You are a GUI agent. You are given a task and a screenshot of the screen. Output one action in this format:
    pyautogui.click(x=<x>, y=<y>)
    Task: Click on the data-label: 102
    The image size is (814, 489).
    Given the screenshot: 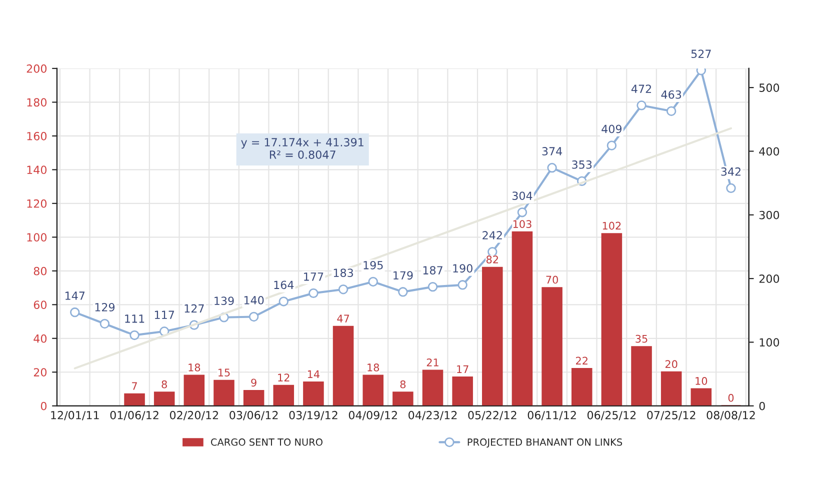 What is the action you would take?
    pyautogui.click(x=611, y=226)
    